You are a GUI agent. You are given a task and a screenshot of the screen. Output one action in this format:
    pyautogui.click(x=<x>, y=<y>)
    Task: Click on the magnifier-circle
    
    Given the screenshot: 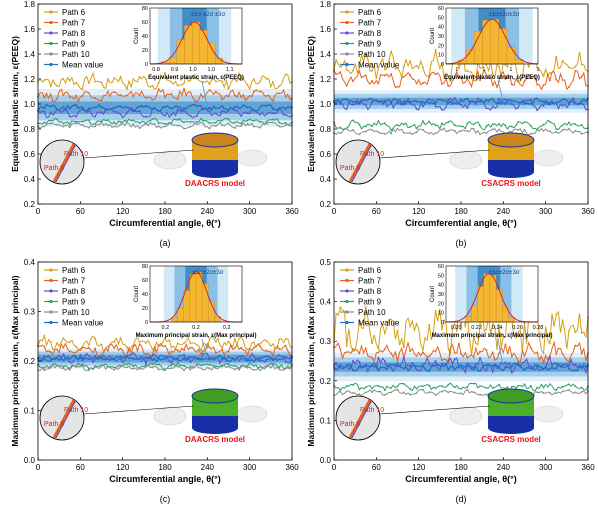 What is the action you would take?
    pyautogui.click(x=358, y=162)
    